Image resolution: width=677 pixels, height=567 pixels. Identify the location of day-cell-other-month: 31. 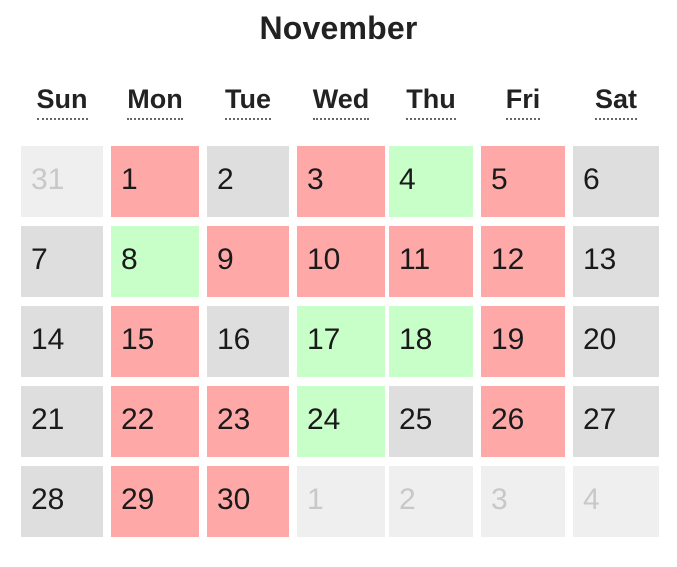
(62, 181).